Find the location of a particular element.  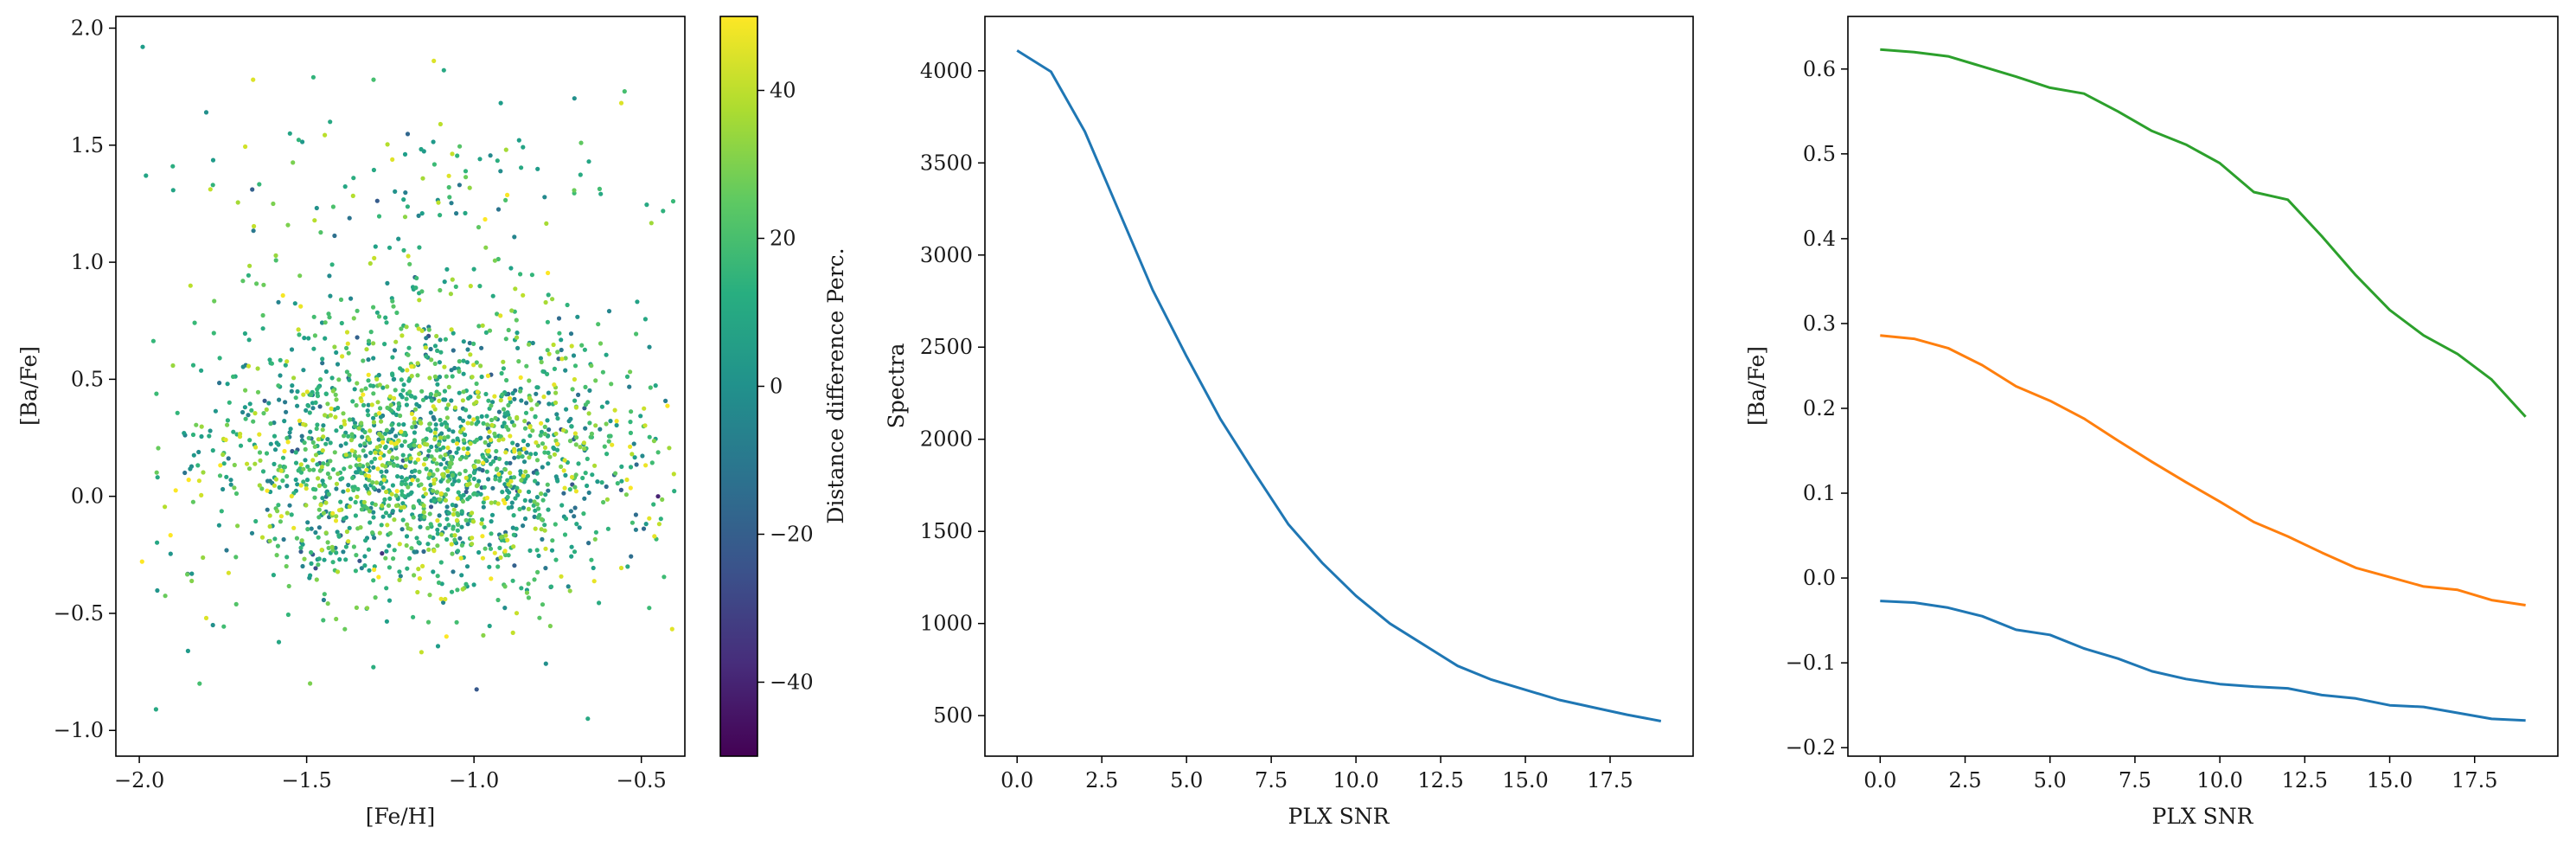

bafe-x-tick-label: 17.5 is located at coordinates (2474, 780).